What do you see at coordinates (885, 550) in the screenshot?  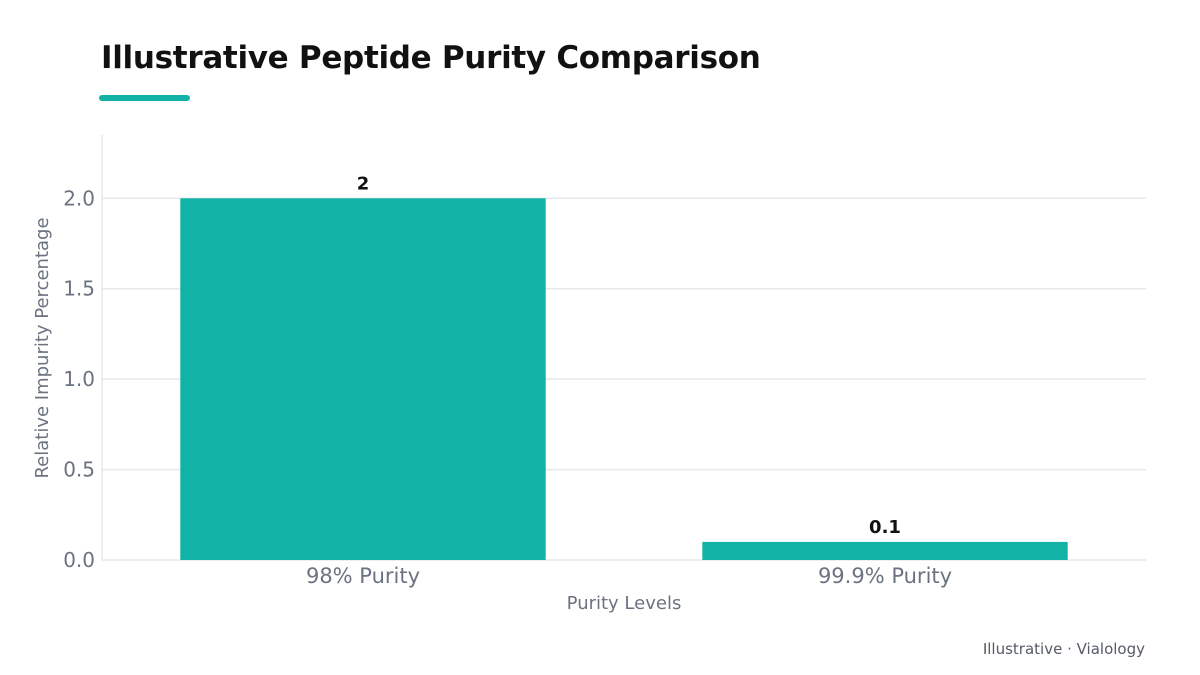 I see `bar` at bounding box center [885, 550].